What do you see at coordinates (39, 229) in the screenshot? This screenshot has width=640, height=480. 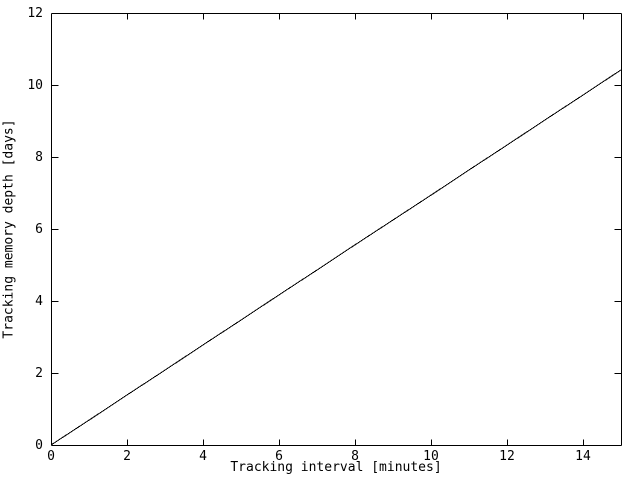 I see `y-tick-label: 6` at bounding box center [39, 229].